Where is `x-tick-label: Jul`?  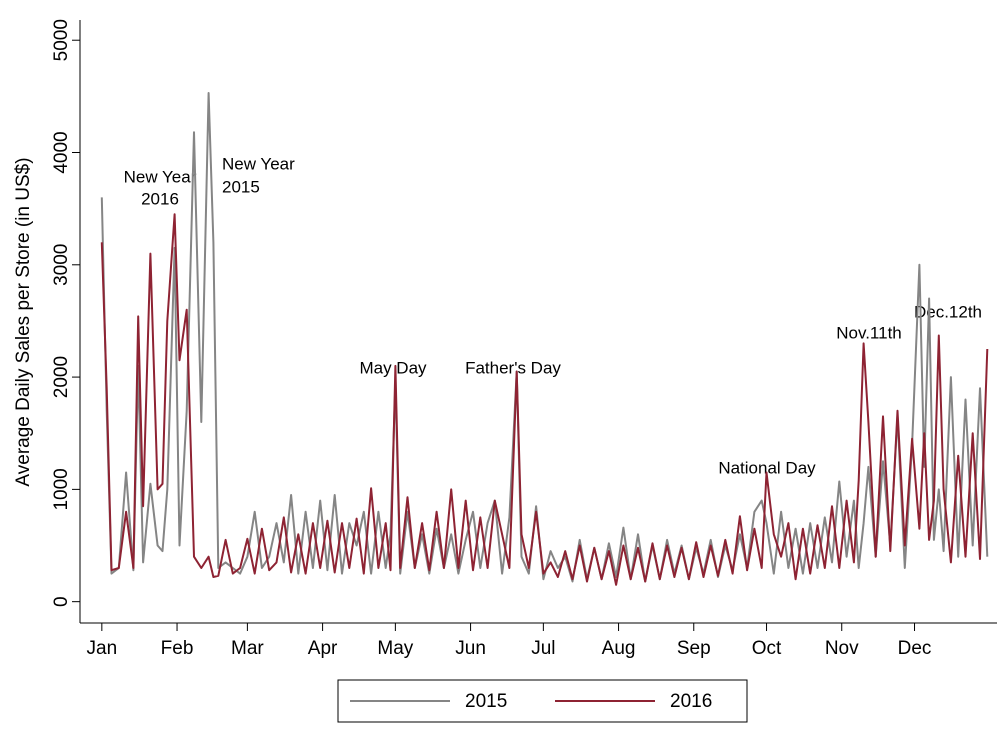 x-tick-label: Jul is located at coordinates (543, 648).